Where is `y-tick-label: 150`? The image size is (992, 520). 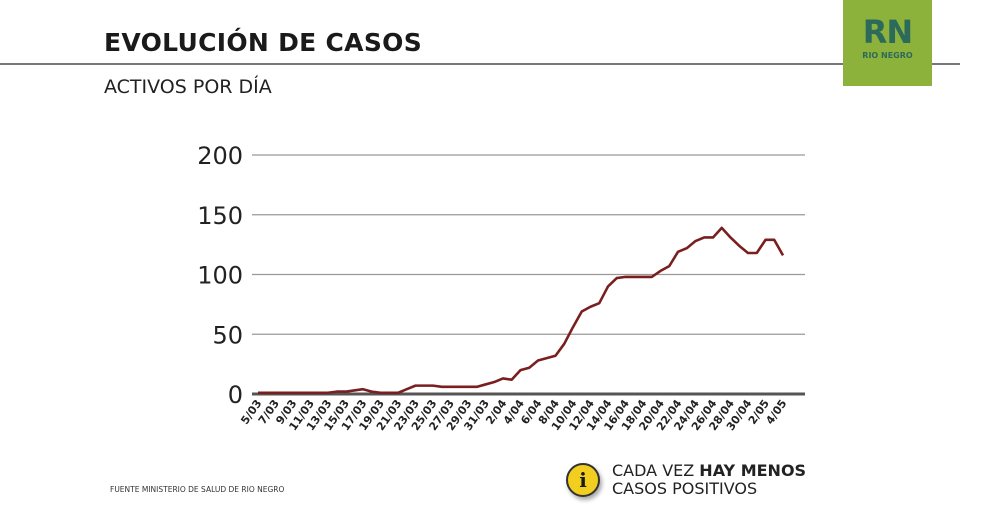
y-tick-label: 150 is located at coordinates (220, 216).